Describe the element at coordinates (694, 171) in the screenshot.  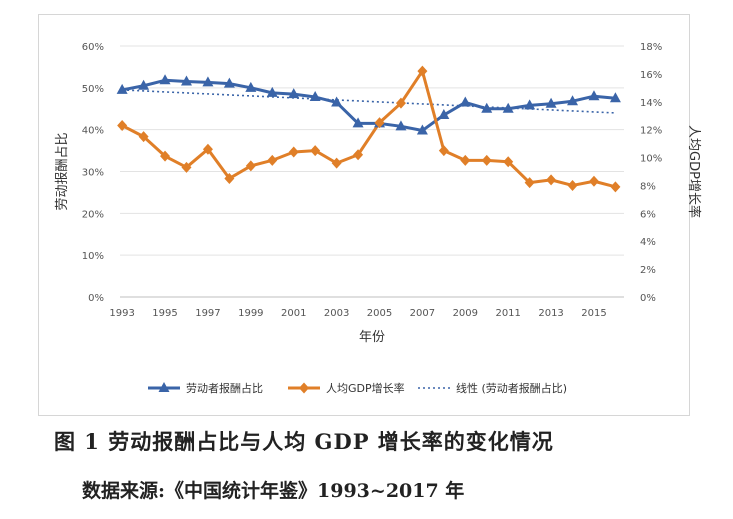
I see `right-axis-title: 人均GDP增长率` at that location.